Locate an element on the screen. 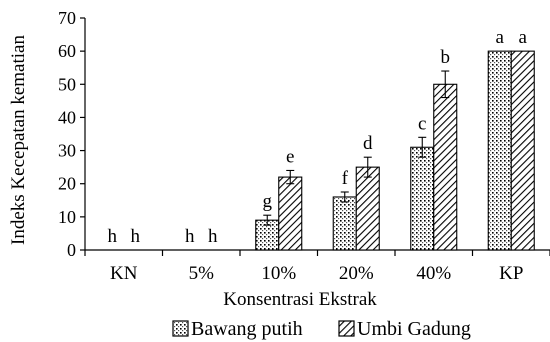 This screenshot has width=550, height=342. x-category-label: 10% is located at coordinates (278, 273).